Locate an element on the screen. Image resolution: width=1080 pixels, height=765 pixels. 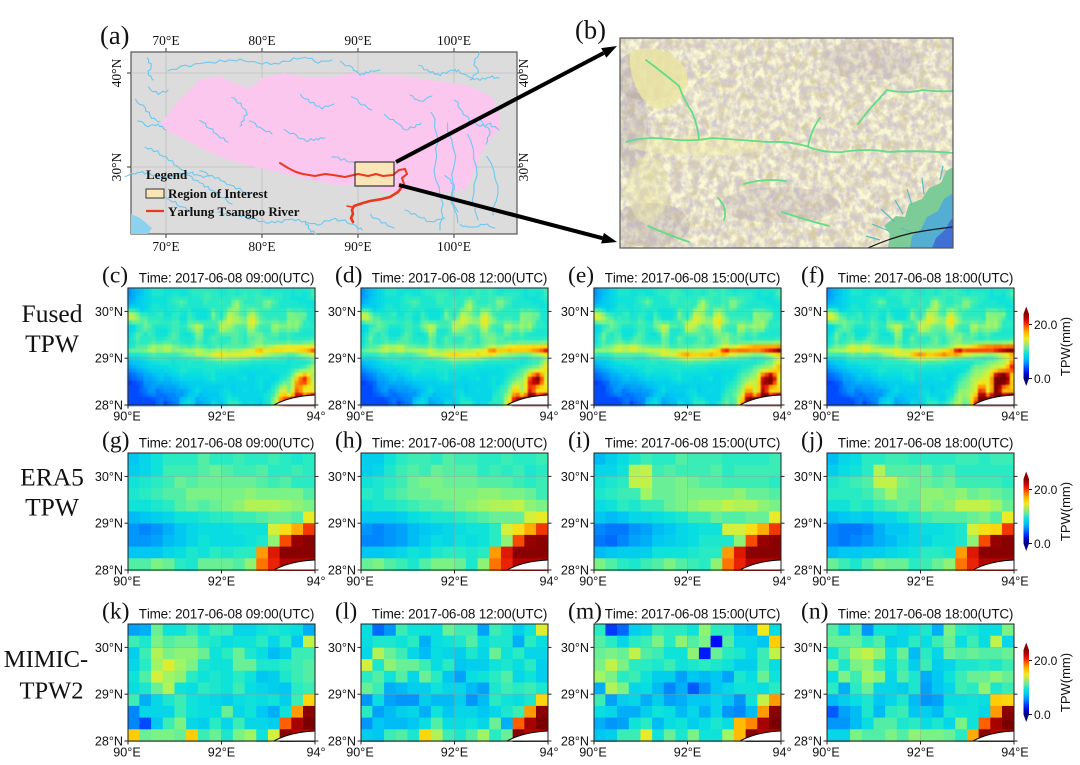
svg-text: Legend is located at coordinates (167, 174).